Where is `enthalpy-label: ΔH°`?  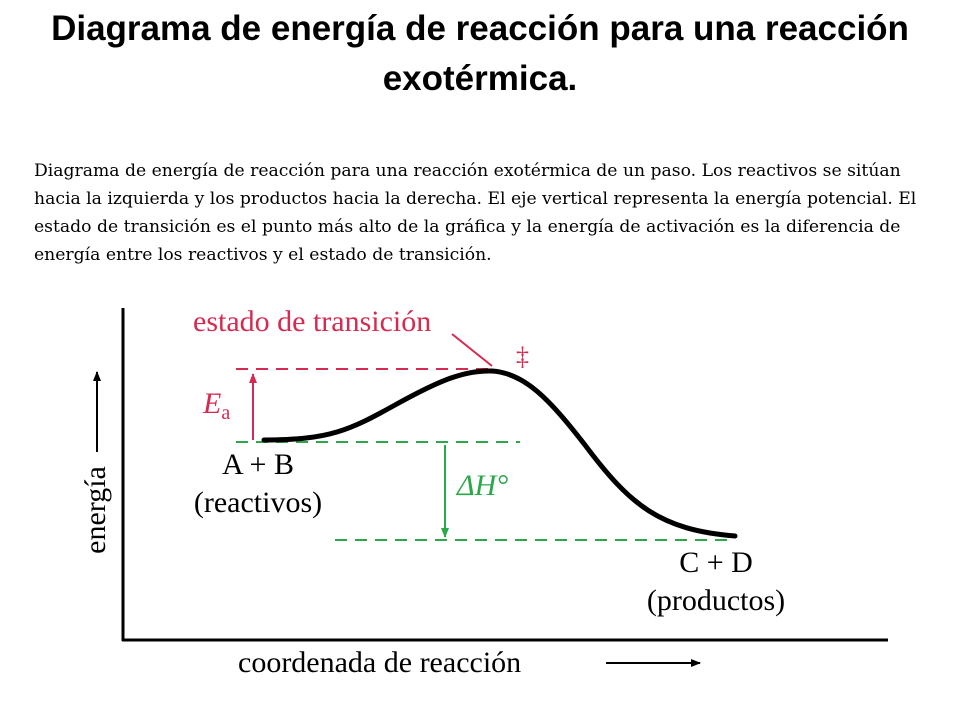
enthalpy-label: ΔH° is located at coordinates (482, 485).